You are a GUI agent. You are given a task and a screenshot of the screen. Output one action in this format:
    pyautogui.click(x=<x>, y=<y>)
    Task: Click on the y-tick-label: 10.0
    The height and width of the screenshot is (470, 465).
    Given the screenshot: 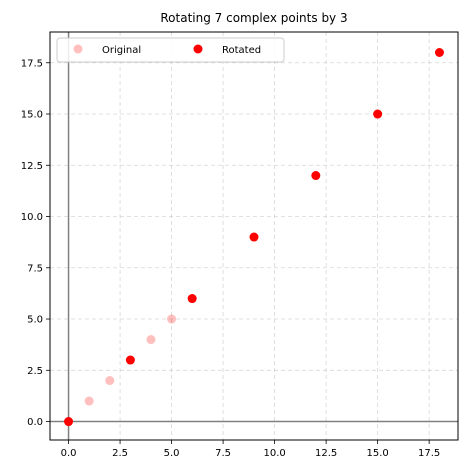 What is the action you would take?
    pyautogui.click(x=32, y=217)
    